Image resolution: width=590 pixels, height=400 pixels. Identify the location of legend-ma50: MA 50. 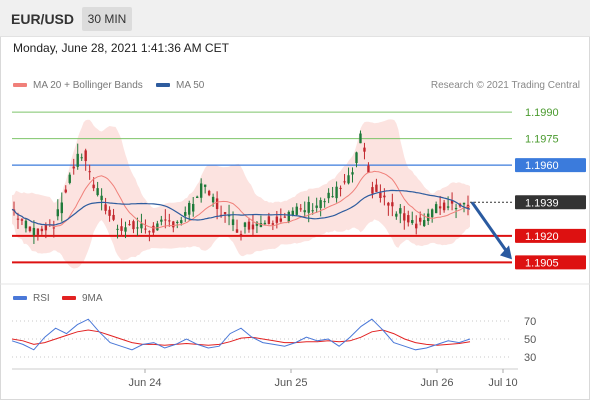
(180, 85).